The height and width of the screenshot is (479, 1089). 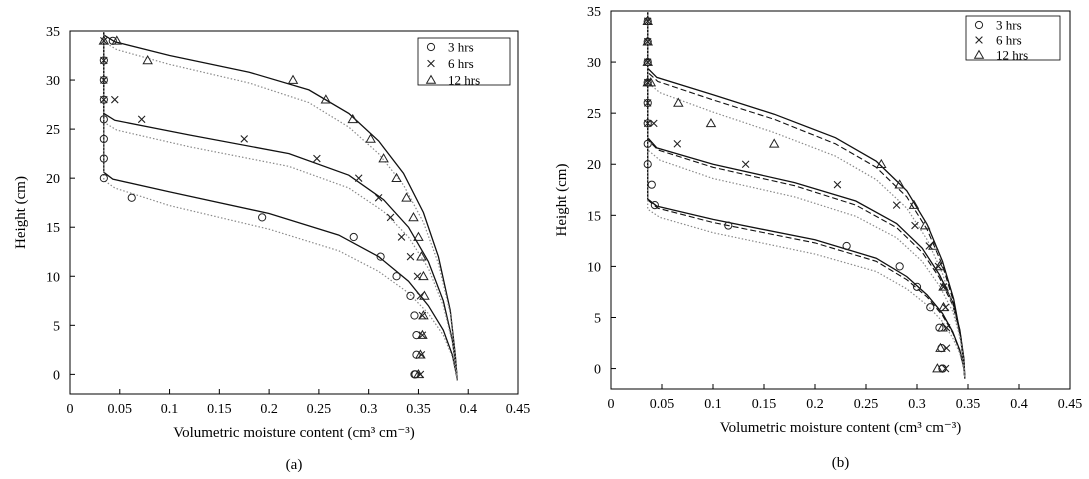 What do you see at coordinates (917, 404) in the screenshot?
I see `x-tick-label: 0.3` at bounding box center [917, 404].